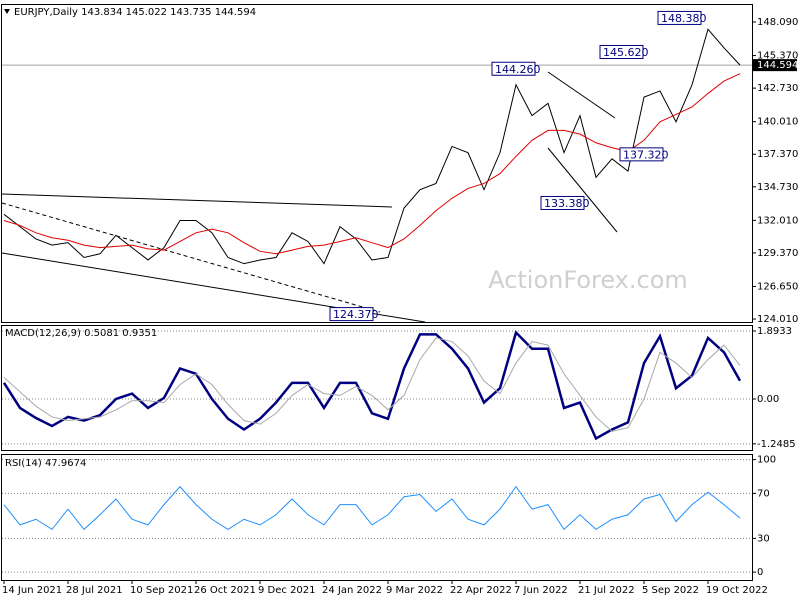  Describe the element at coordinates (776, 444) in the screenshot. I see `y-tick-label: -1.2485` at that location.